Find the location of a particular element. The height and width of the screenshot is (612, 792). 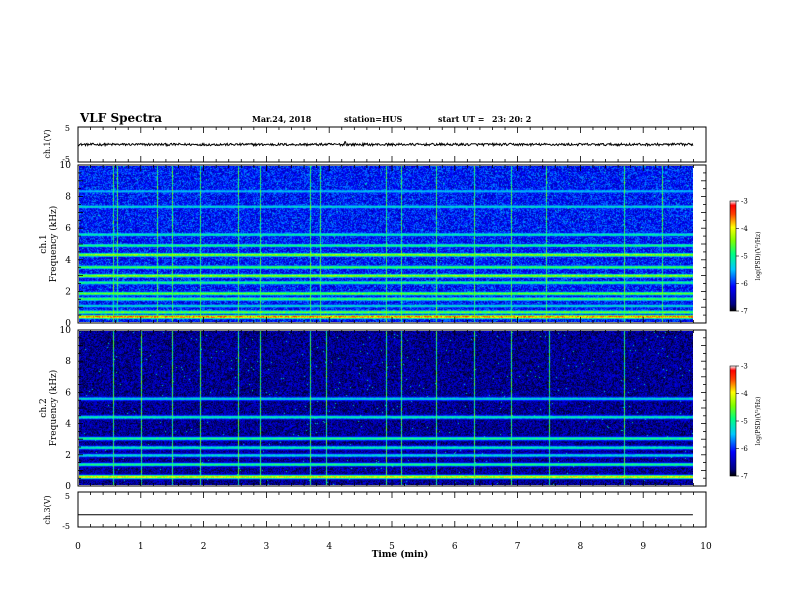

ch2-channel-label: ch.2 is located at coordinates (44, 407).